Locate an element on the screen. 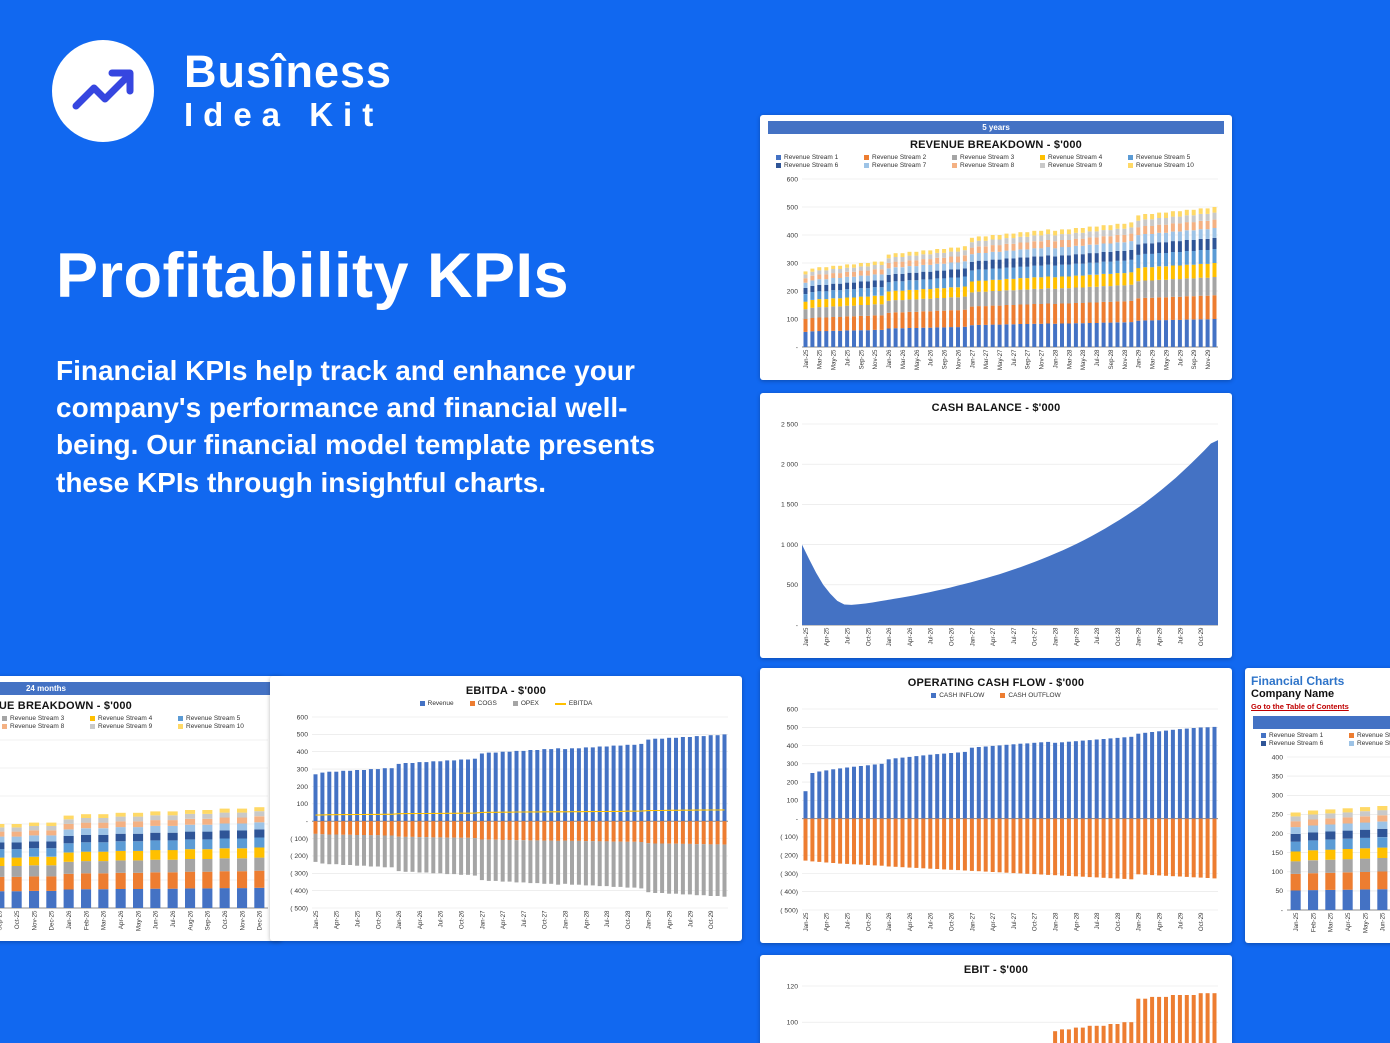 The width and height of the screenshot is (1390, 1043). svg-text: 350 is located at coordinates (1278, 776).